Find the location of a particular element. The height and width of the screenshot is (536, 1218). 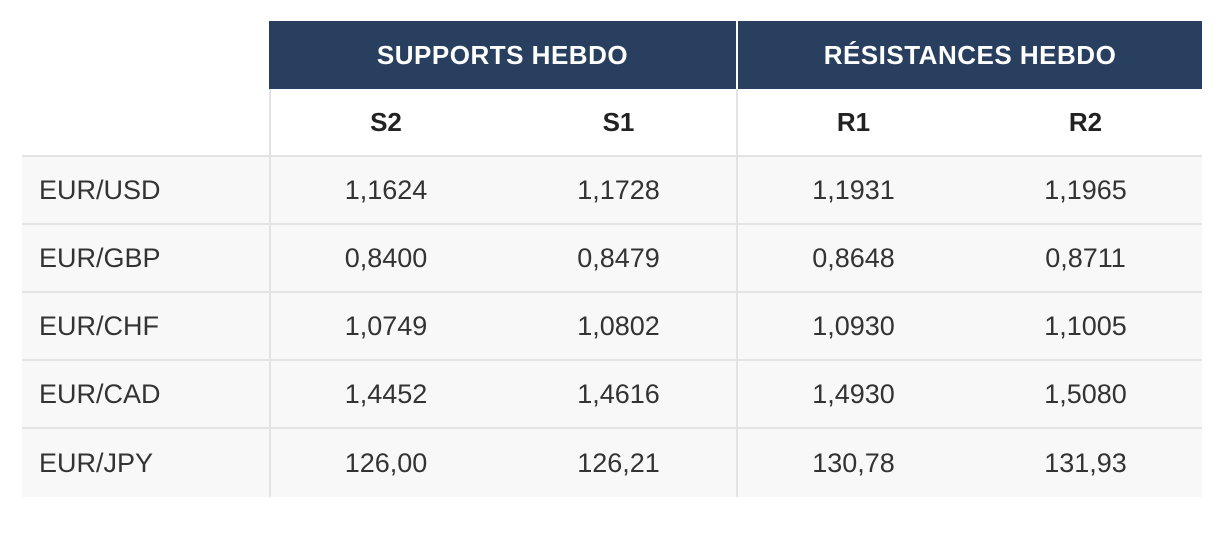

s1-value: 1,1728 is located at coordinates (618, 189).